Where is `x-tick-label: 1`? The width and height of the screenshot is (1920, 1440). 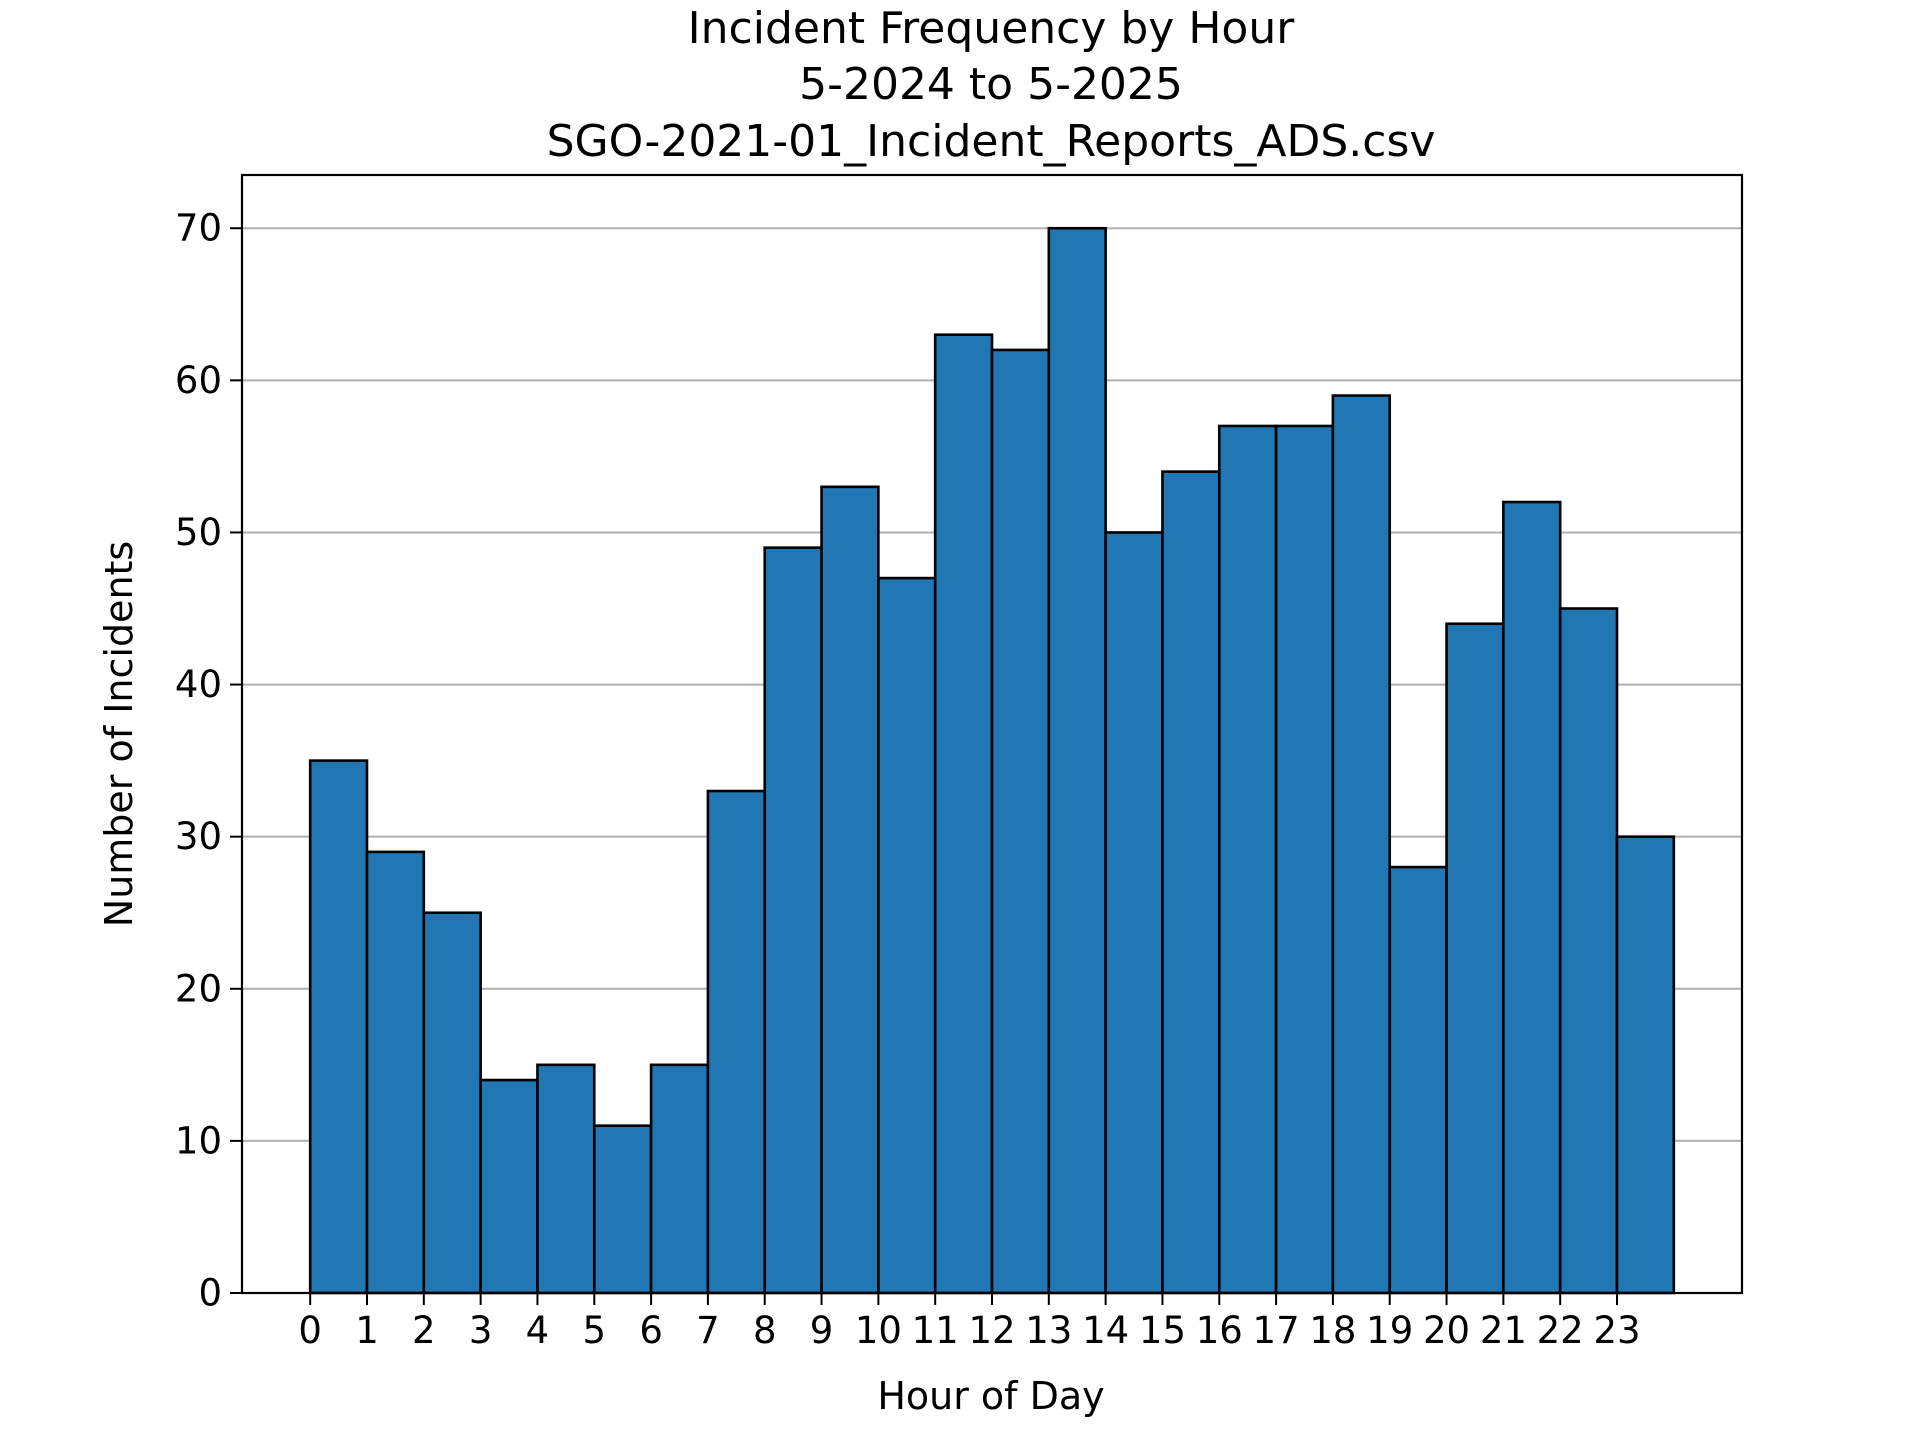 x-tick-label: 1 is located at coordinates (367, 1330).